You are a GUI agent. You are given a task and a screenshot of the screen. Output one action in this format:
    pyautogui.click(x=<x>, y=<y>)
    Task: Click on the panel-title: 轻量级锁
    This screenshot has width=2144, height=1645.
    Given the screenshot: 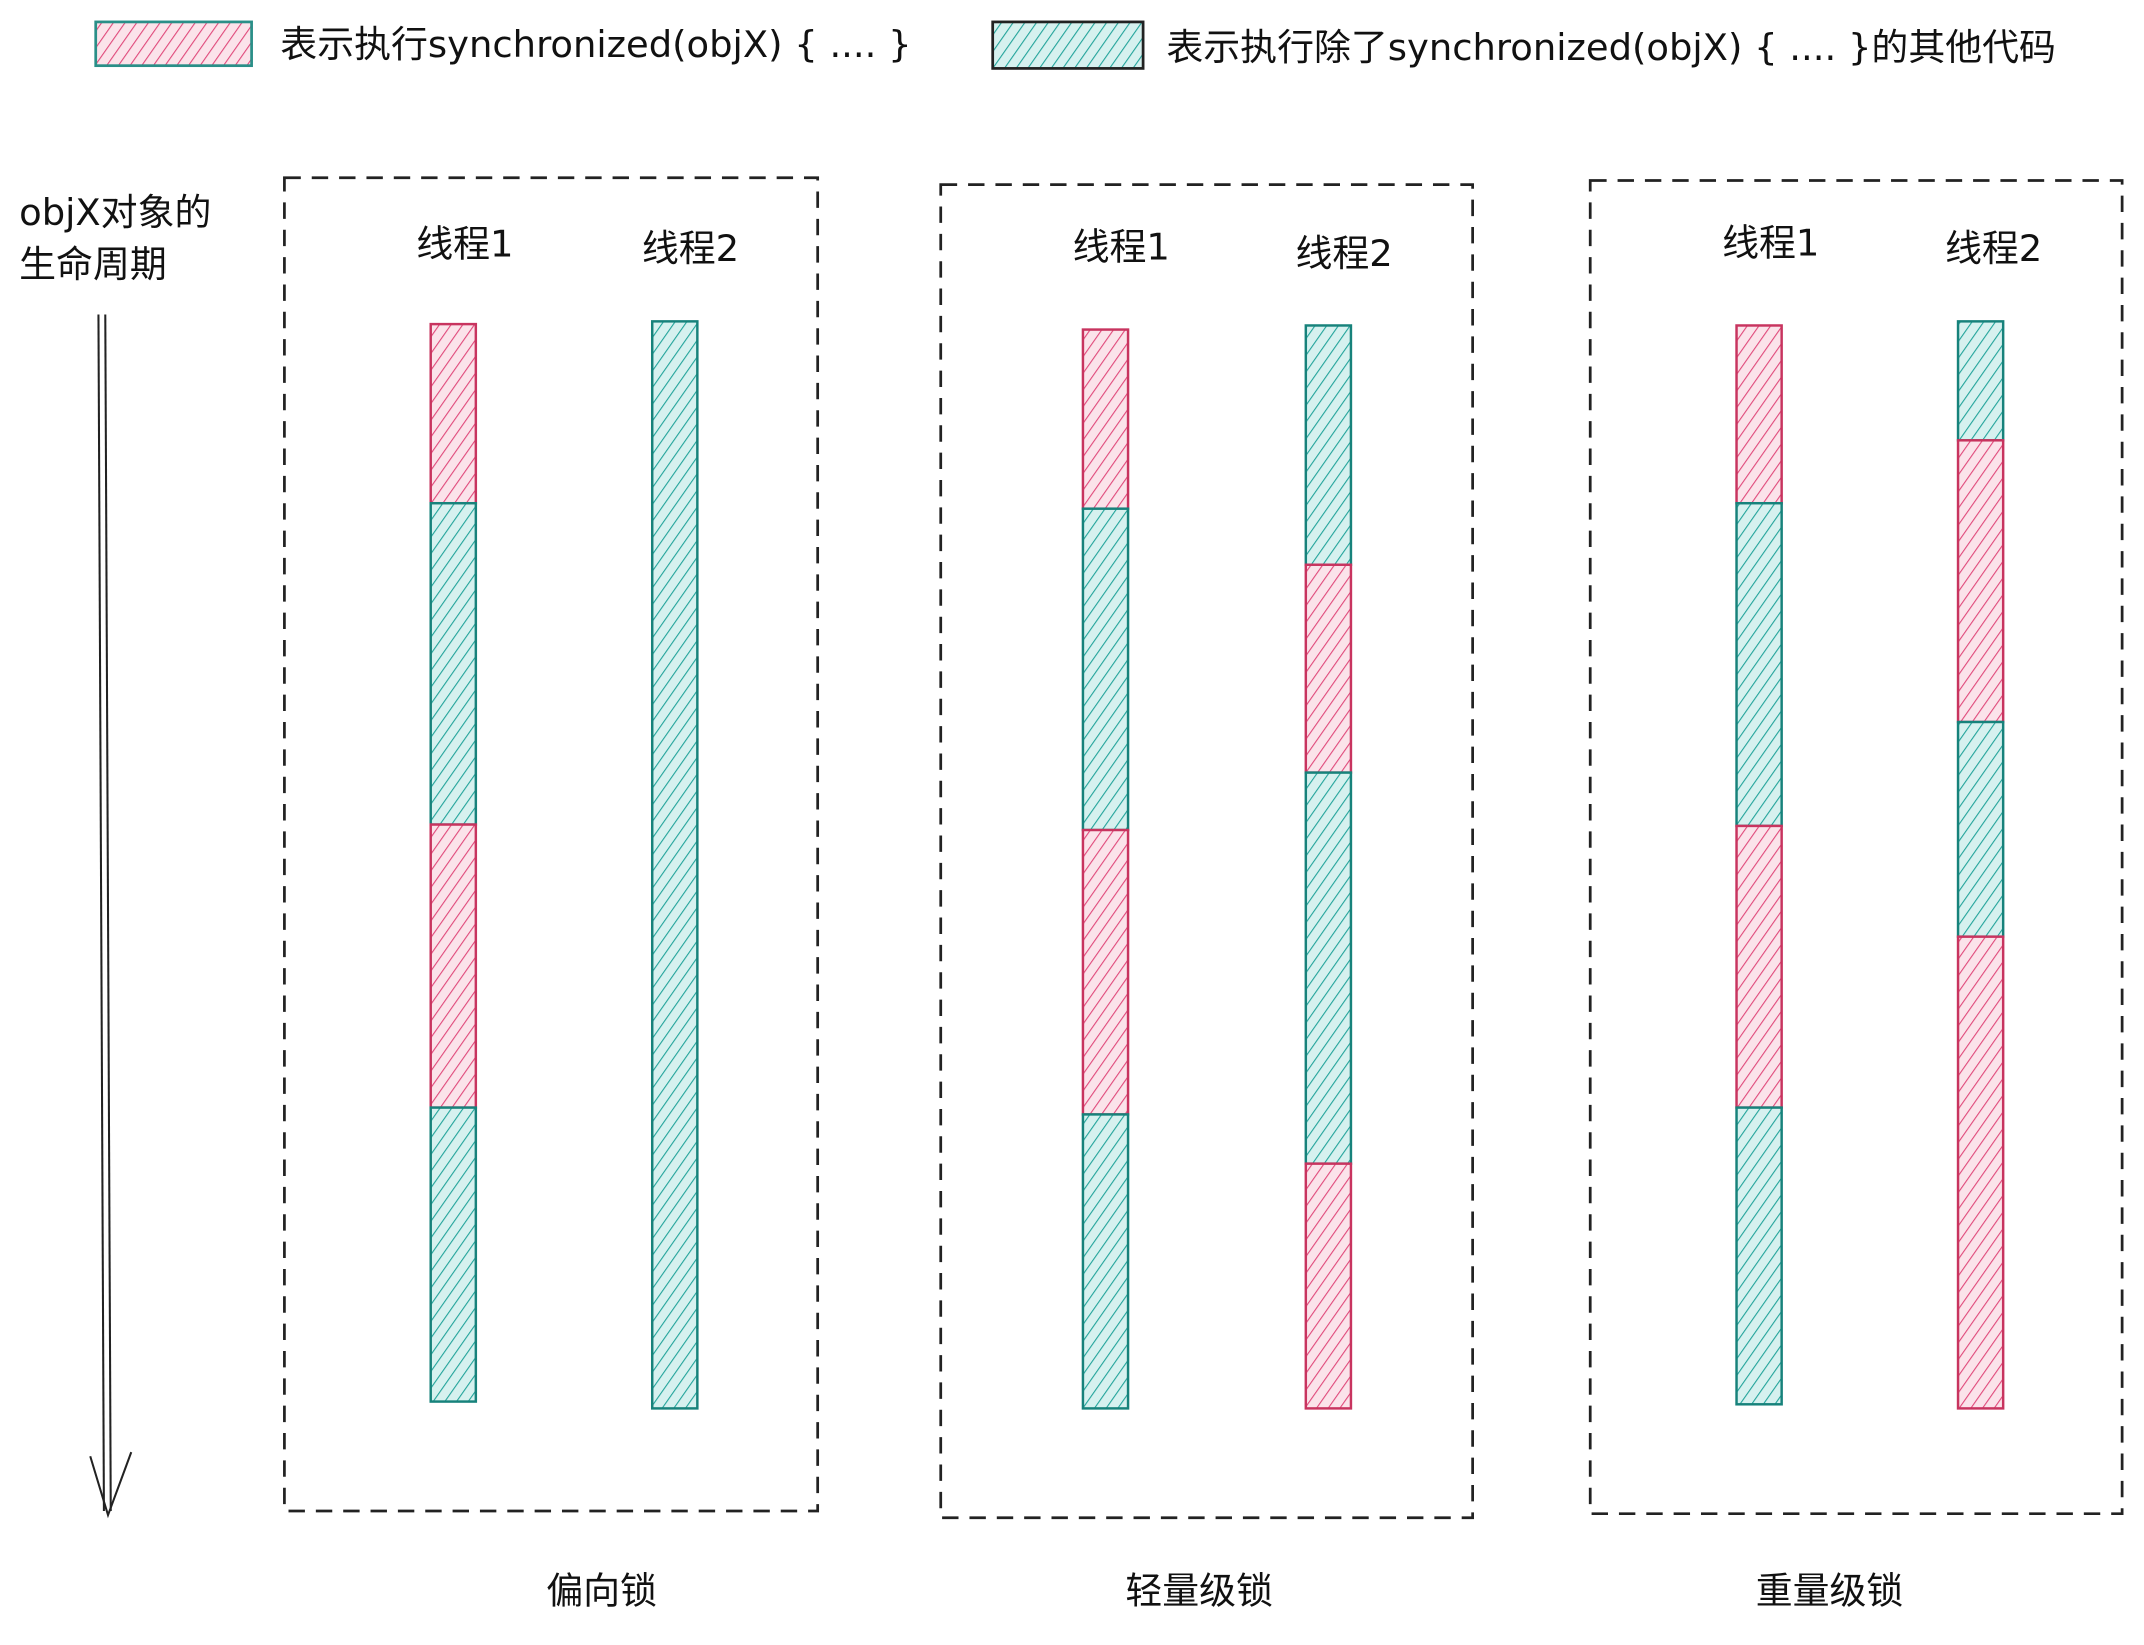 What is the action you would take?
    pyautogui.click(x=1199, y=1591)
    